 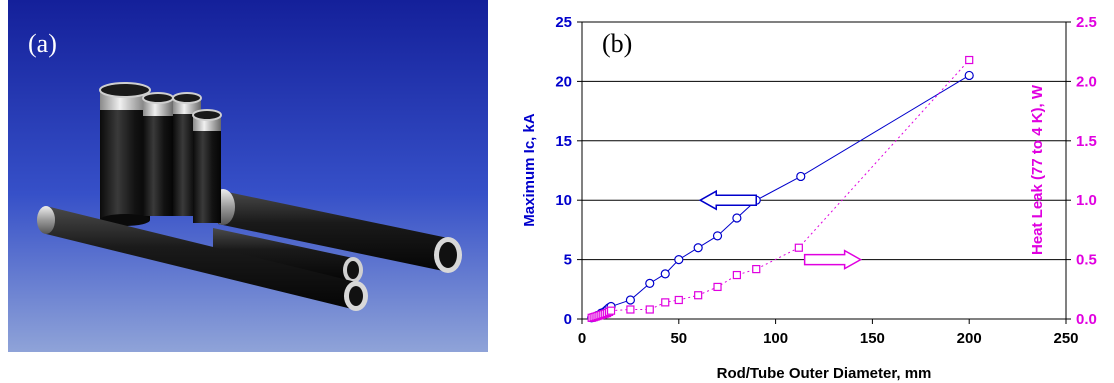 What do you see at coordinates (775, 338) in the screenshot?
I see `x-tick-label: 100` at bounding box center [775, 338].